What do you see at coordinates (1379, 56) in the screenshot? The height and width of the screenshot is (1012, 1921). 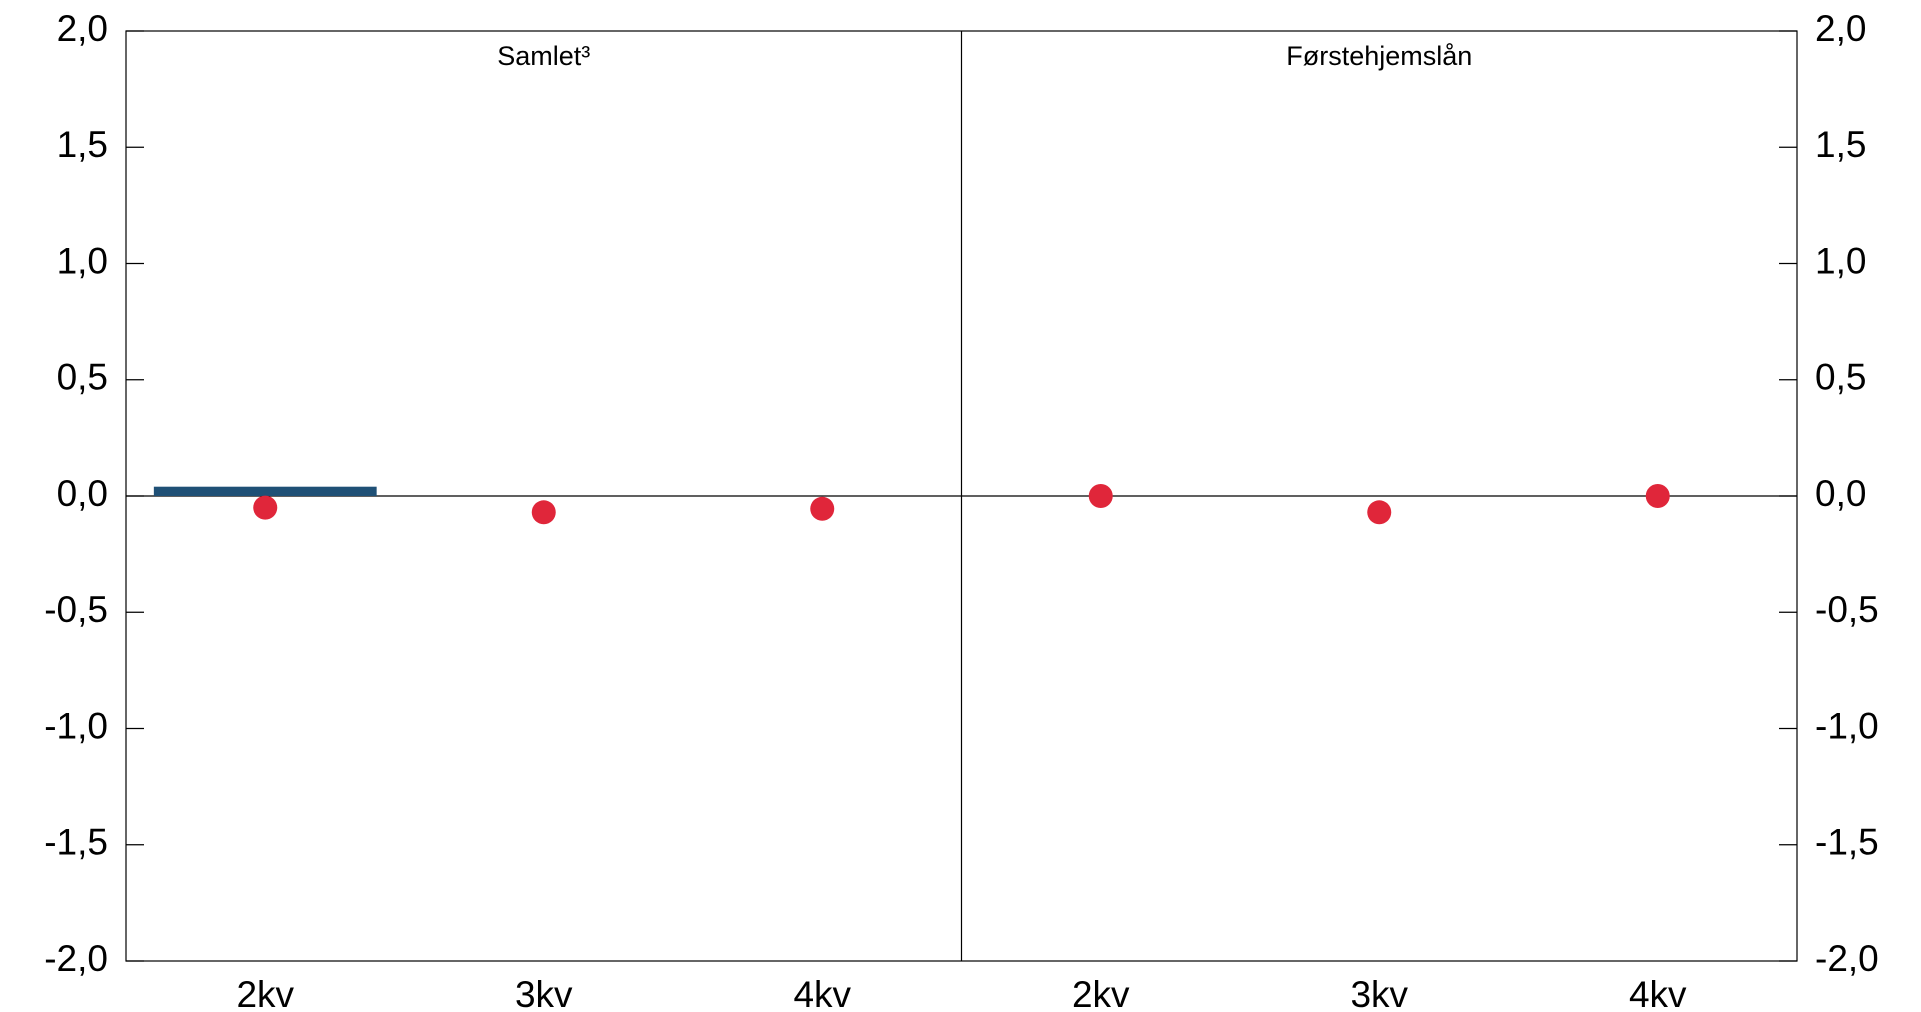 I see `panel-title: Førstehjemslån` at bounding box center [1379, 56].